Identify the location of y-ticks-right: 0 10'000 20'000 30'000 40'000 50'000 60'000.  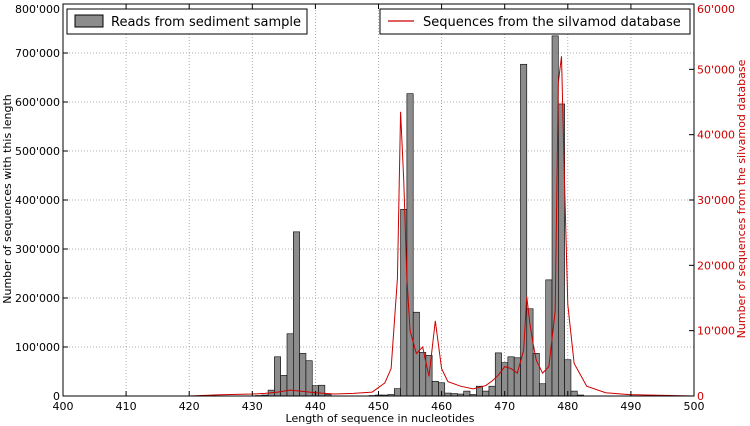
(712, 203).